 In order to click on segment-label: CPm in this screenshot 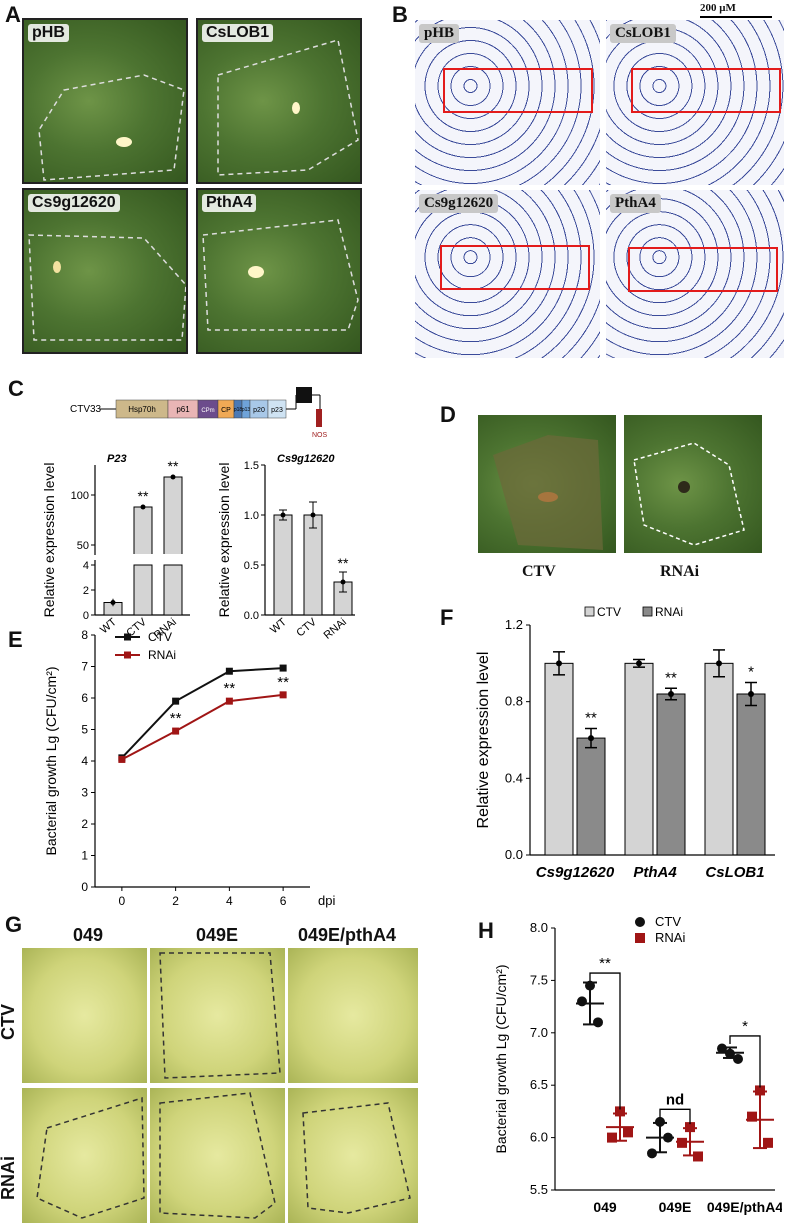, I will do `click(207, 411)`.